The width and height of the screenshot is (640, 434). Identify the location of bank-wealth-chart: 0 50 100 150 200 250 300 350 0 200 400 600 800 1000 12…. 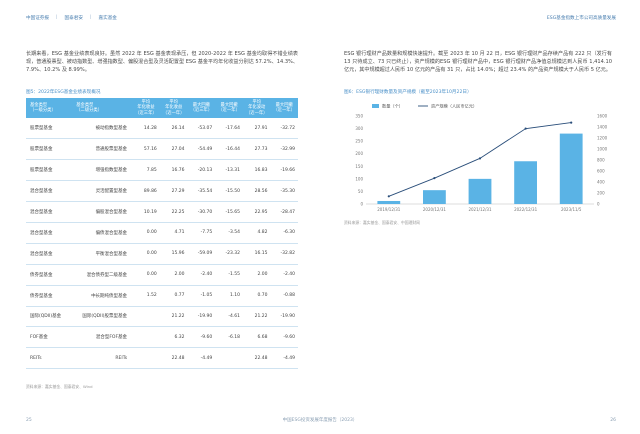
(480, 158).